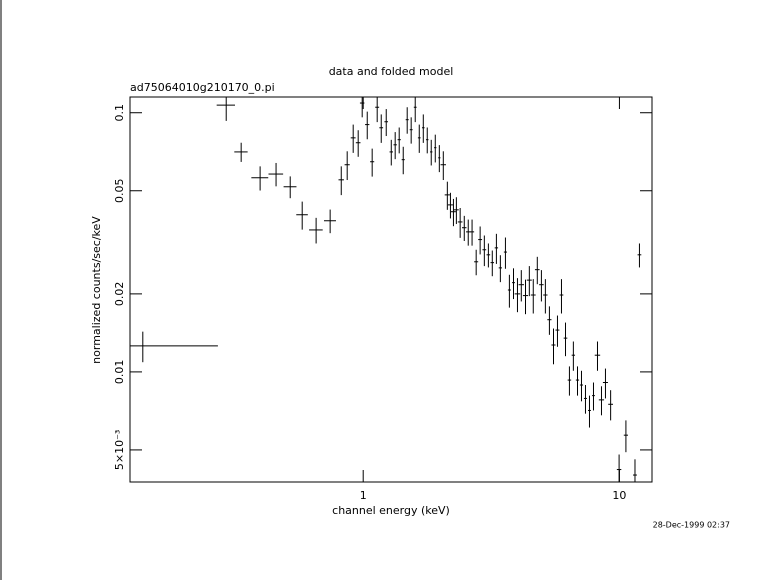 This screenshot has width=781, height=580. What do you see at coordinates (363, 495) in the screenshot?
I see `x-tick-label: 1` at bounding box center [363, 495].